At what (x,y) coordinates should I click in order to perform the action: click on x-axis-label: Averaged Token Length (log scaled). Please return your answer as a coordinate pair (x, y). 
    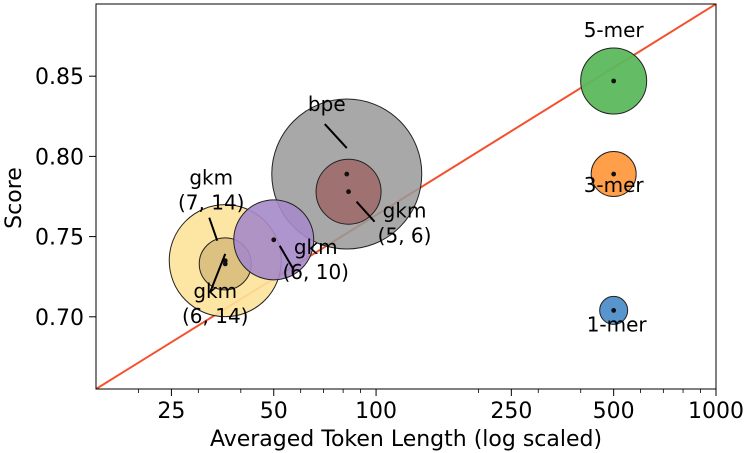
    Looking at the image, I should click on (406, 439).